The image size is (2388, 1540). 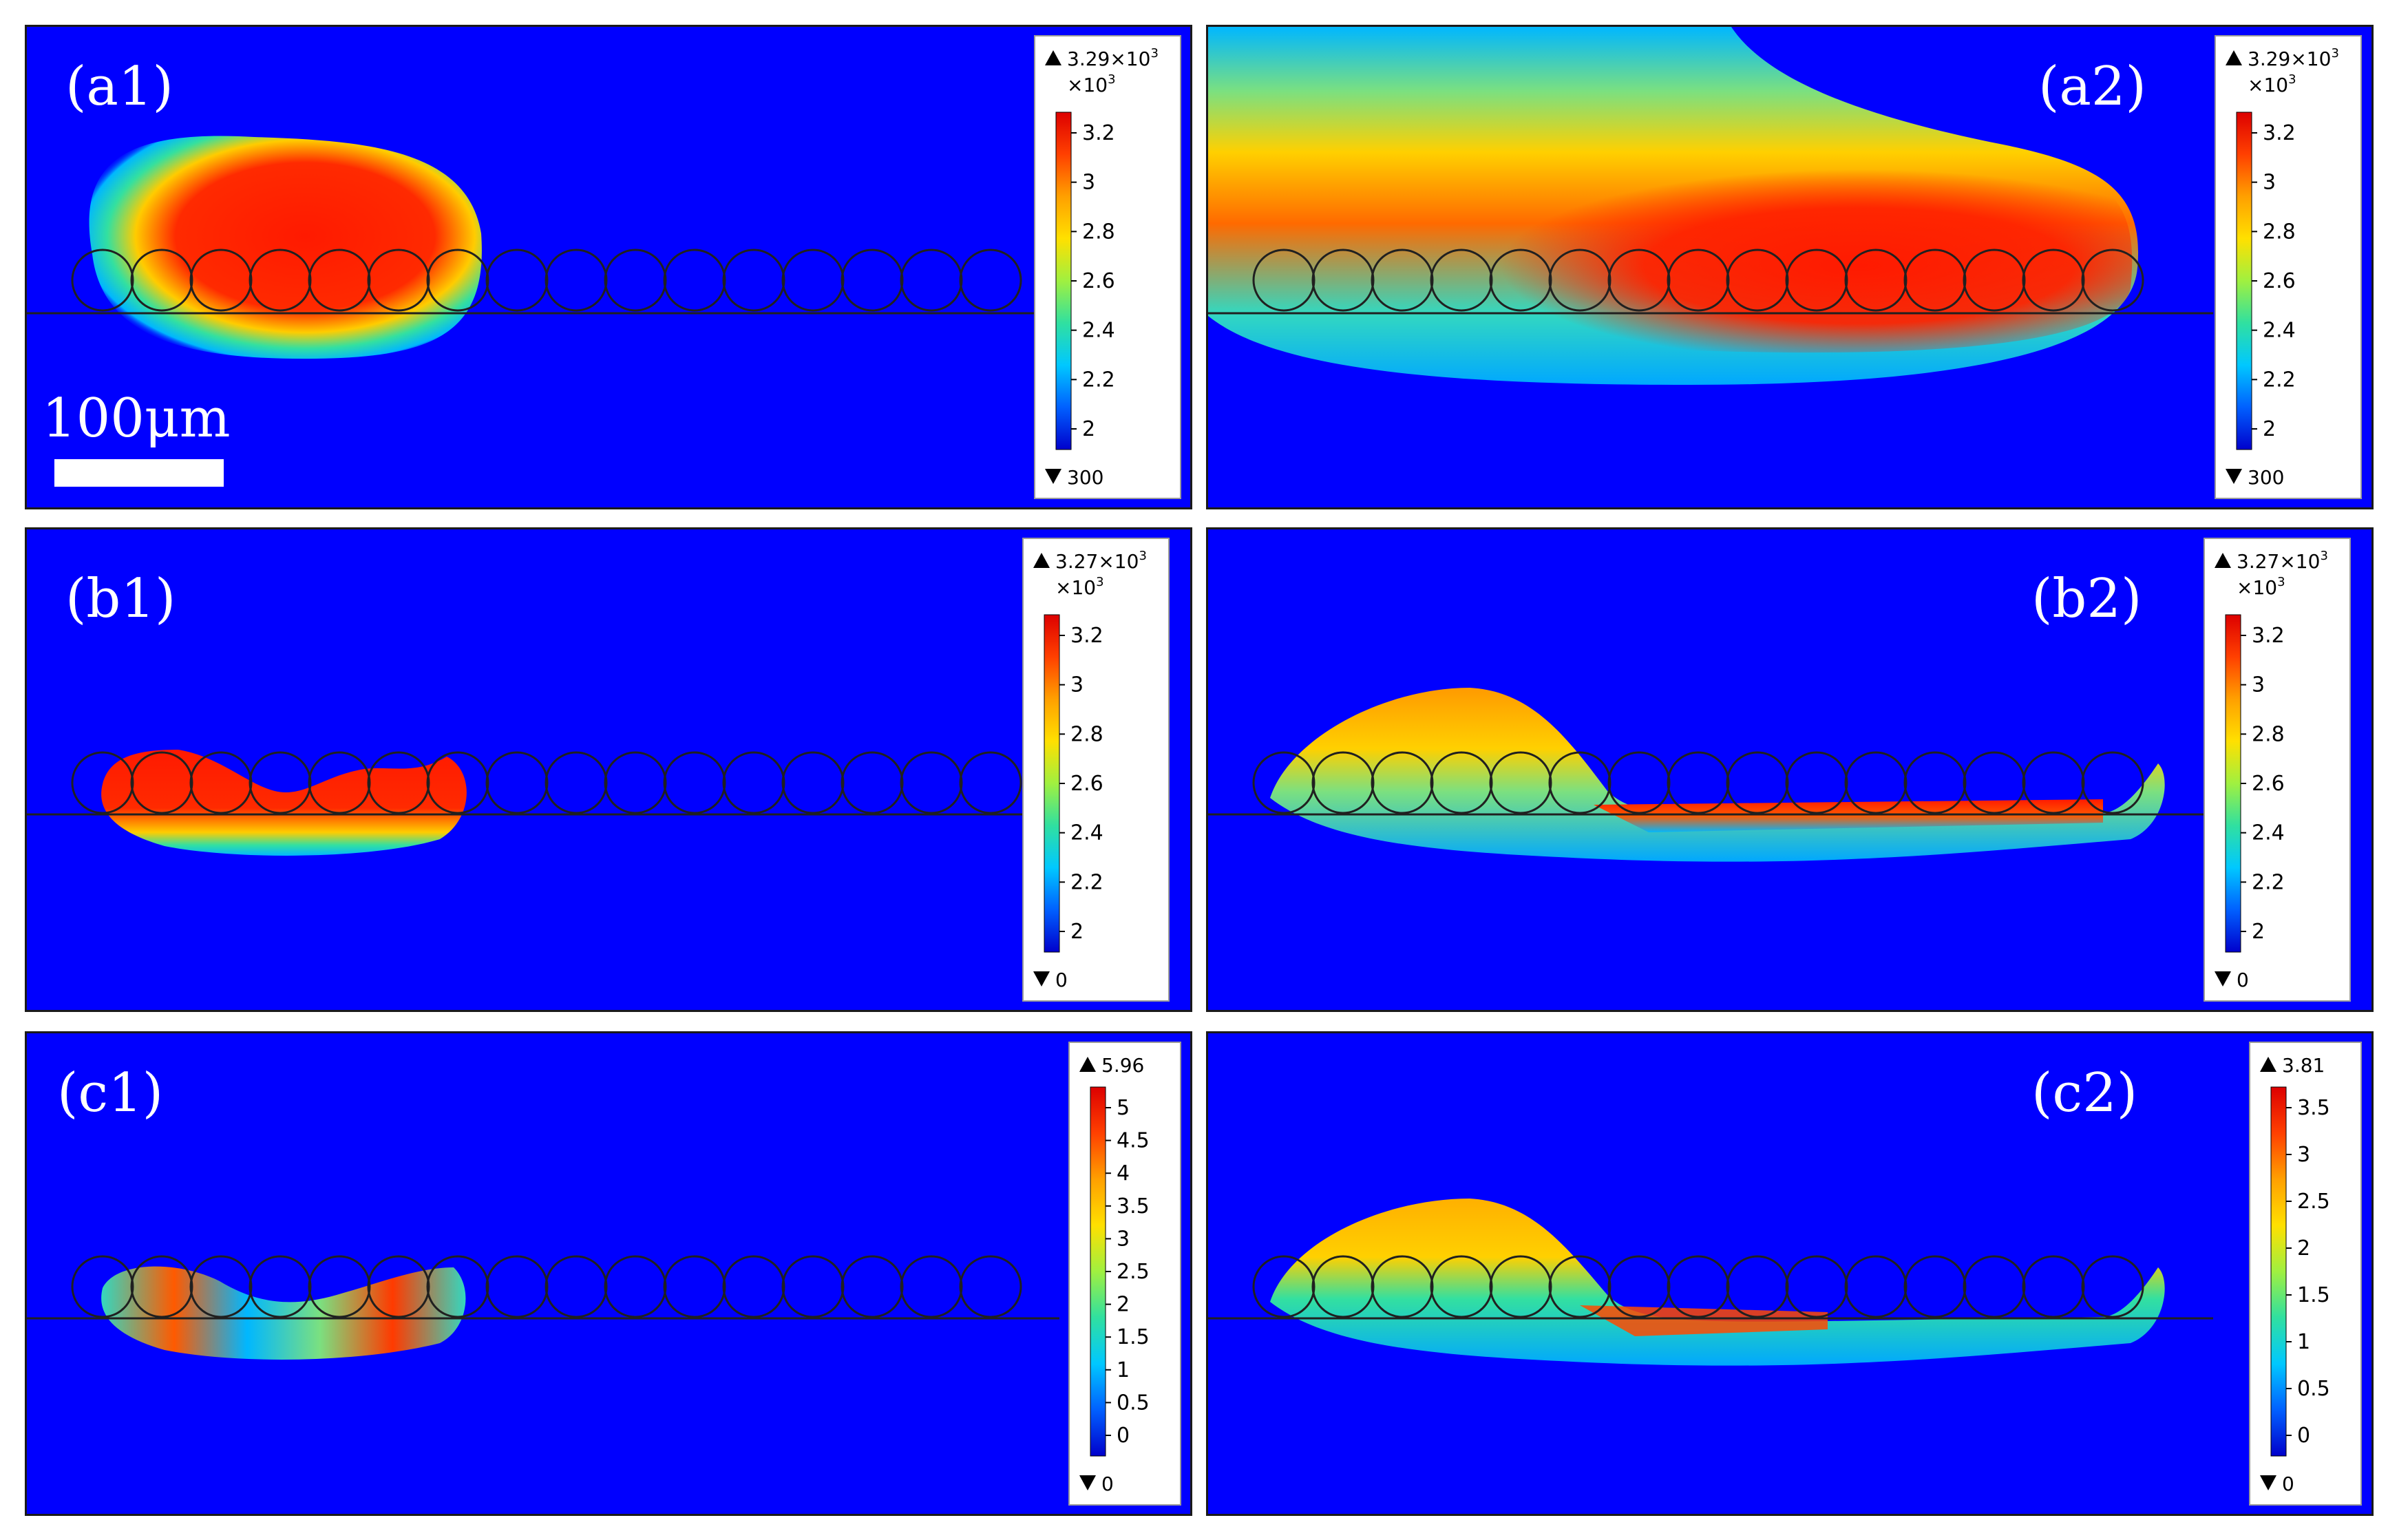 What do you see at coordinates (1123, 1066) in the screenshot?
I see `legend-max-label: 5.96` at bounding box center [1123, 1066].